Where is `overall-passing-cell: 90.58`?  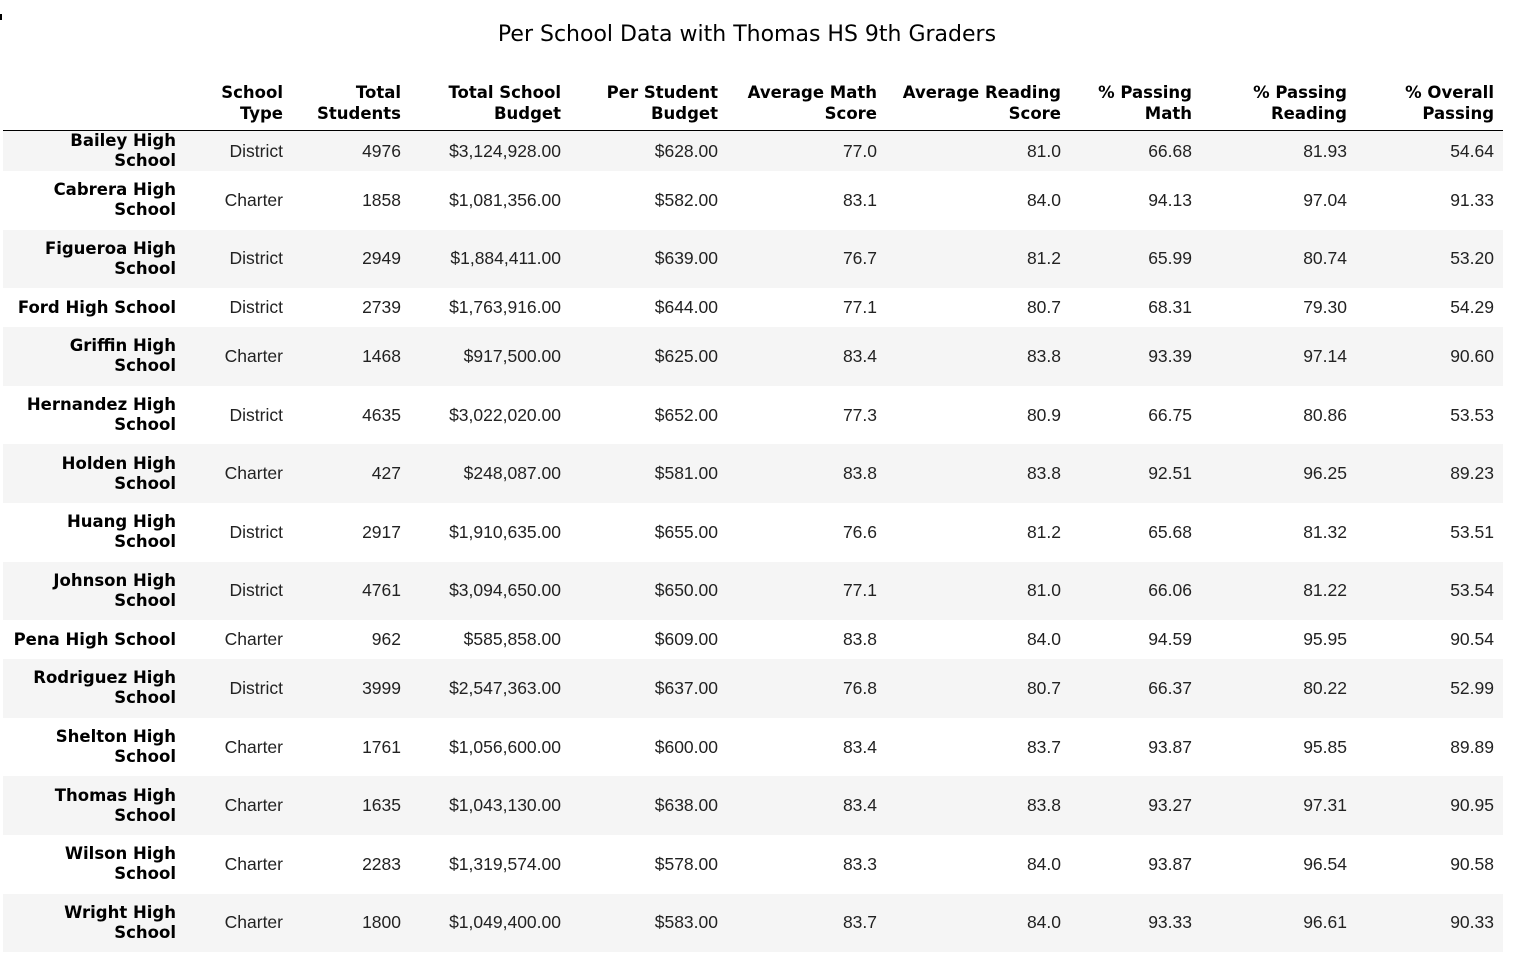 overall-passing-cell: 90.58 is located at coordinates (1472, 863).